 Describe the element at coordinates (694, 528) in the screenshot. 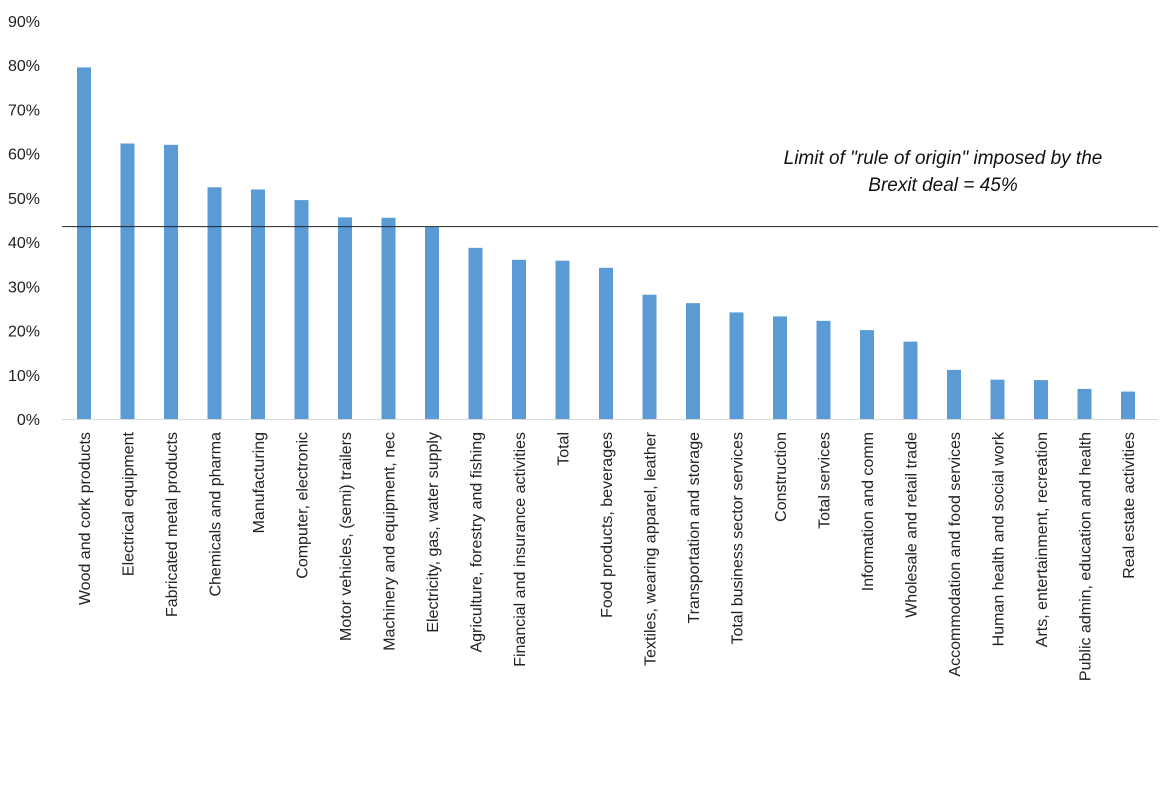

I see `x-tick-label: Transportation and storage` at that location.